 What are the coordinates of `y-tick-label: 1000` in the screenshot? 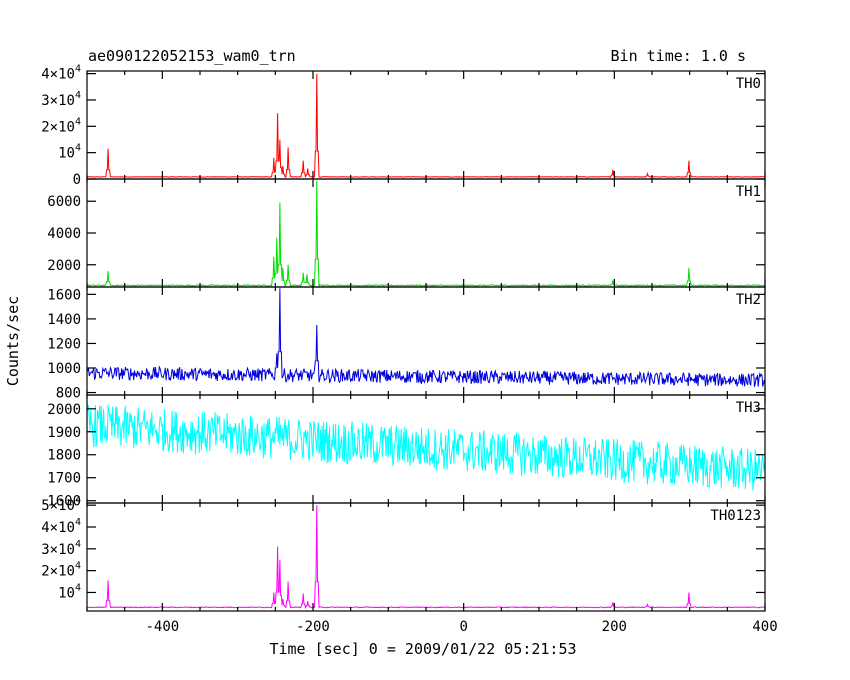 It's located at (64, 369).